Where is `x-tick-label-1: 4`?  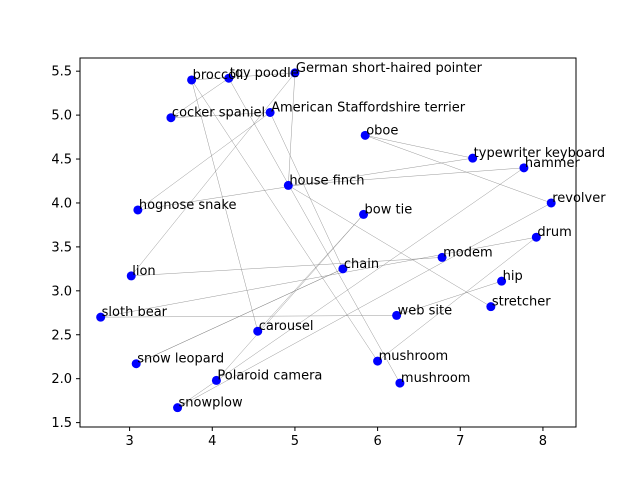
x-tick-label-1: 4 is located at coordinates (212, 441).